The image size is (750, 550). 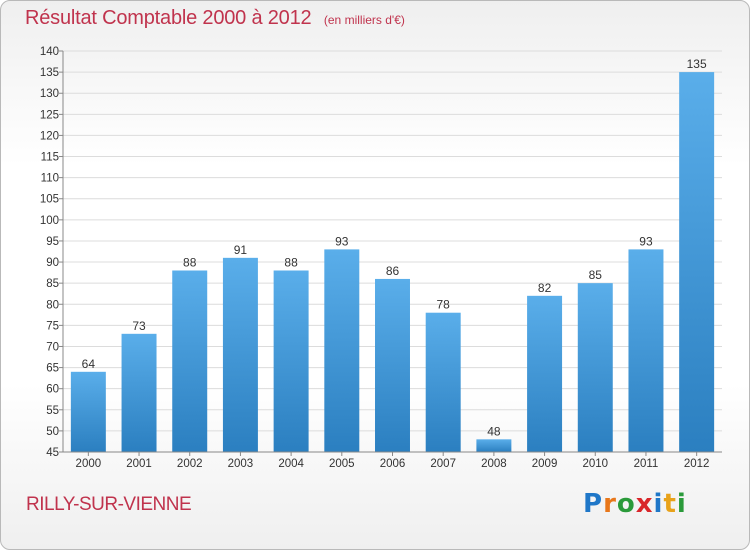 What do you see at coordinates (89, 464) in the screenshot?
I see `x-tick-label: 2000` at bounding box center [89, 464].